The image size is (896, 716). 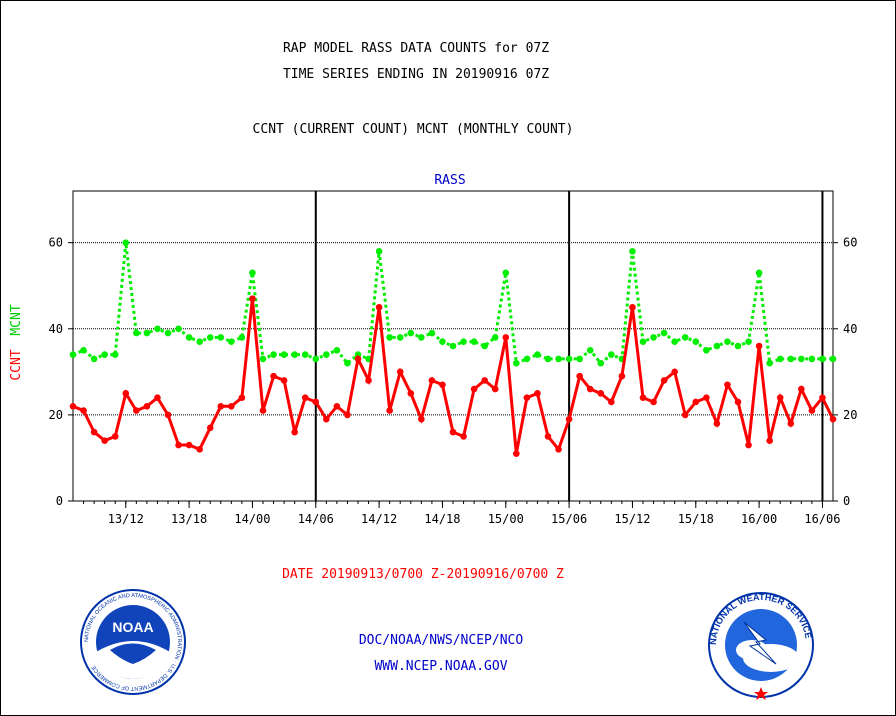 I want to click on x-tick-label: 14/12, so click(x=379, y=519).